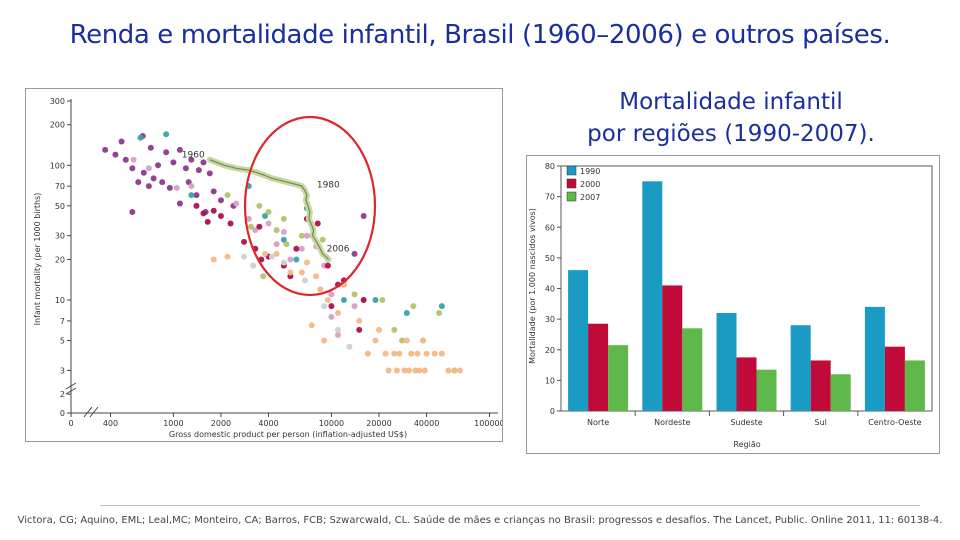 This screenshot has width=960, height=540. I want to click on highlight-circle, so click(310, 206).